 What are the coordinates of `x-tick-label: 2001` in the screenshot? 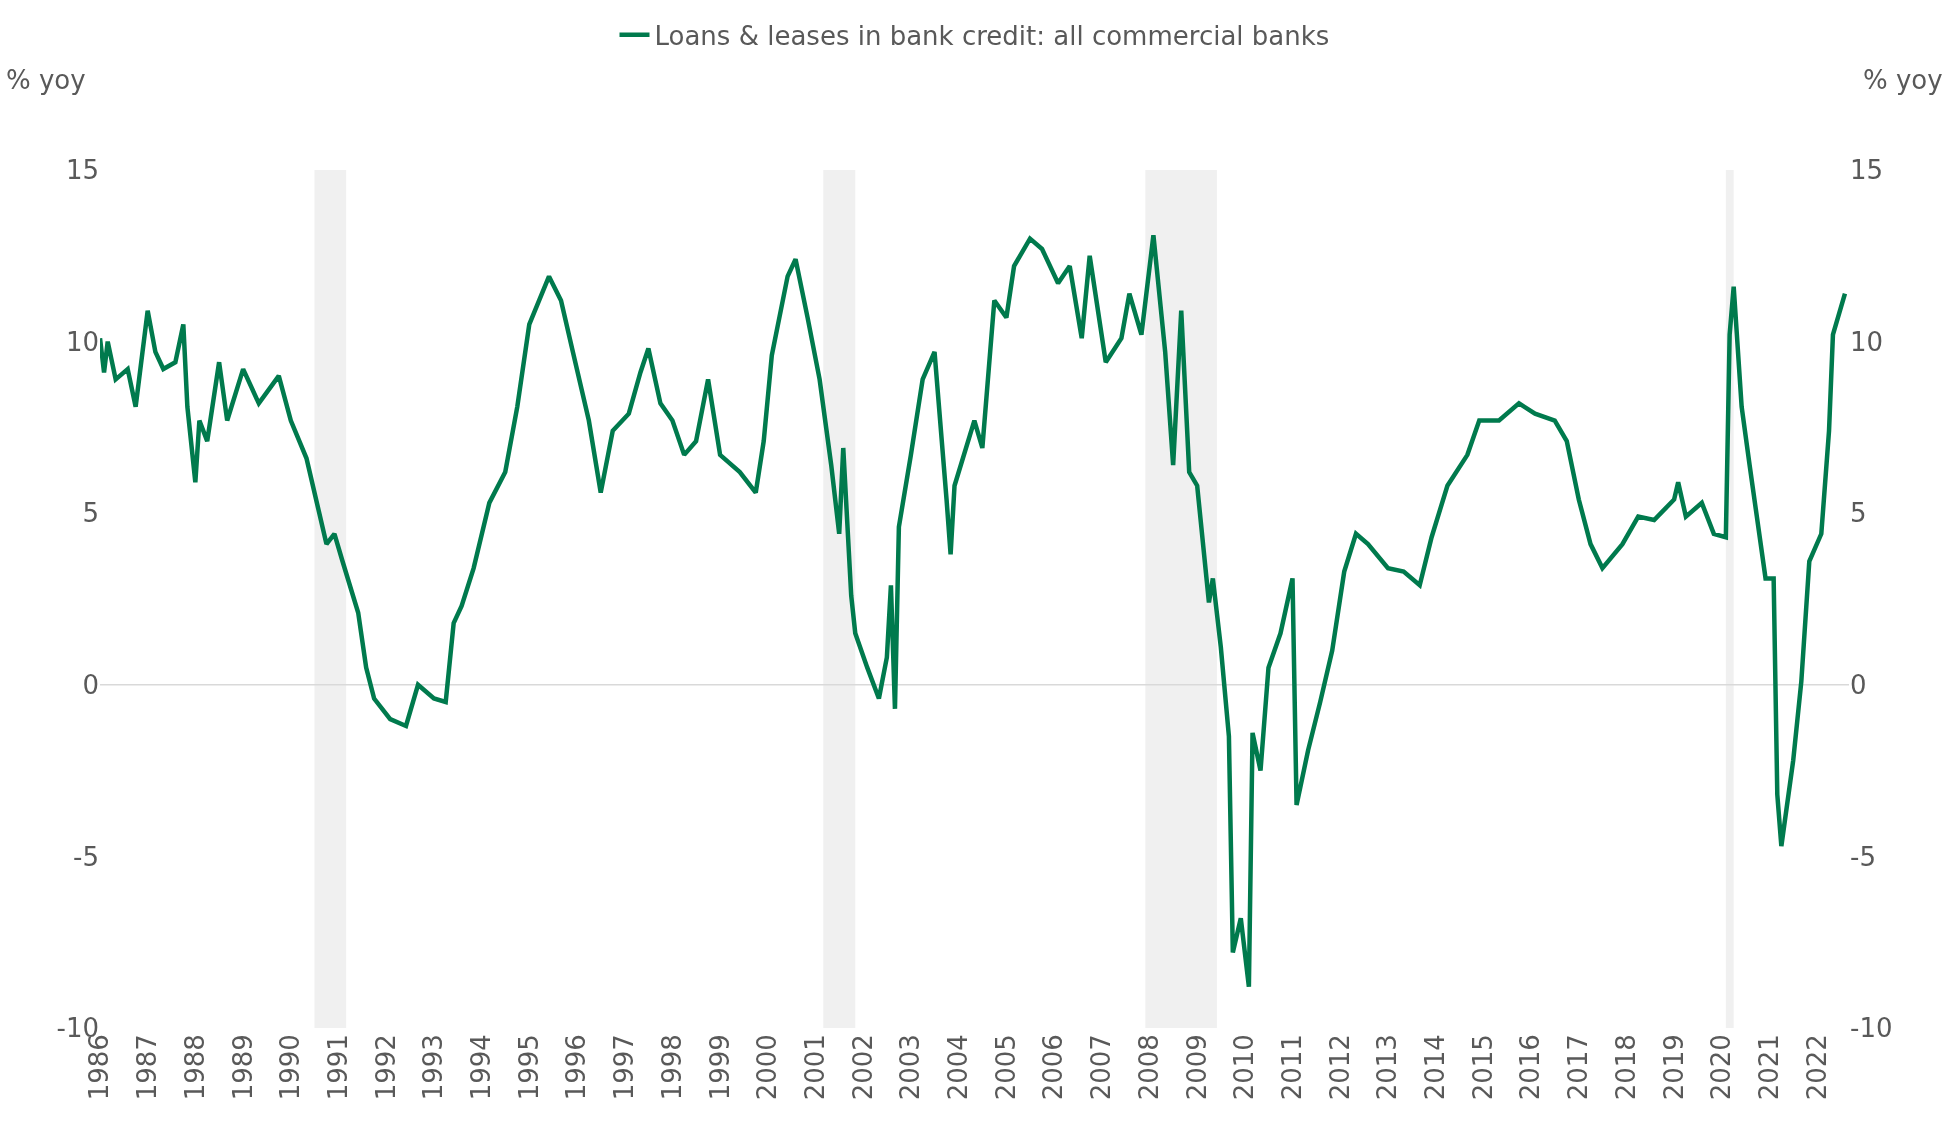 It's located at (815, 1067).